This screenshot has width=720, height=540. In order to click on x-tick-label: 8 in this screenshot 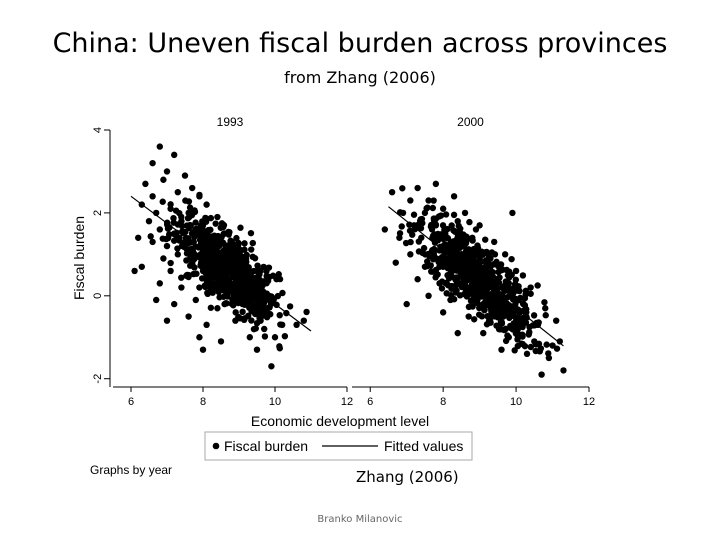, I will do `click(203, 402)`.